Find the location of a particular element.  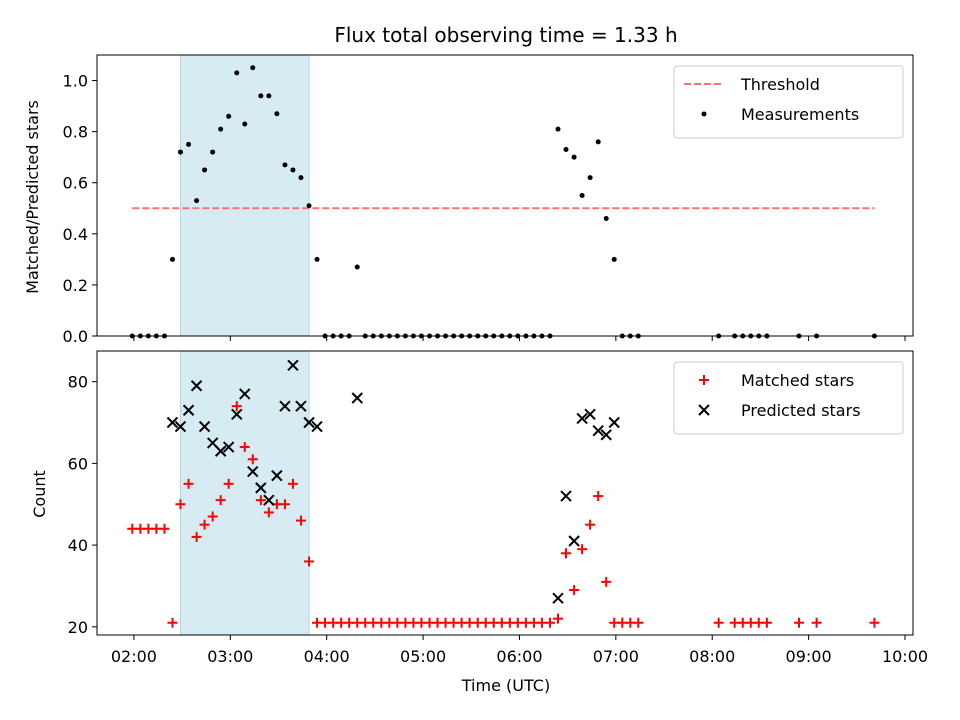

y-tick-label: 0.4 is located at coordinates (75, 234).